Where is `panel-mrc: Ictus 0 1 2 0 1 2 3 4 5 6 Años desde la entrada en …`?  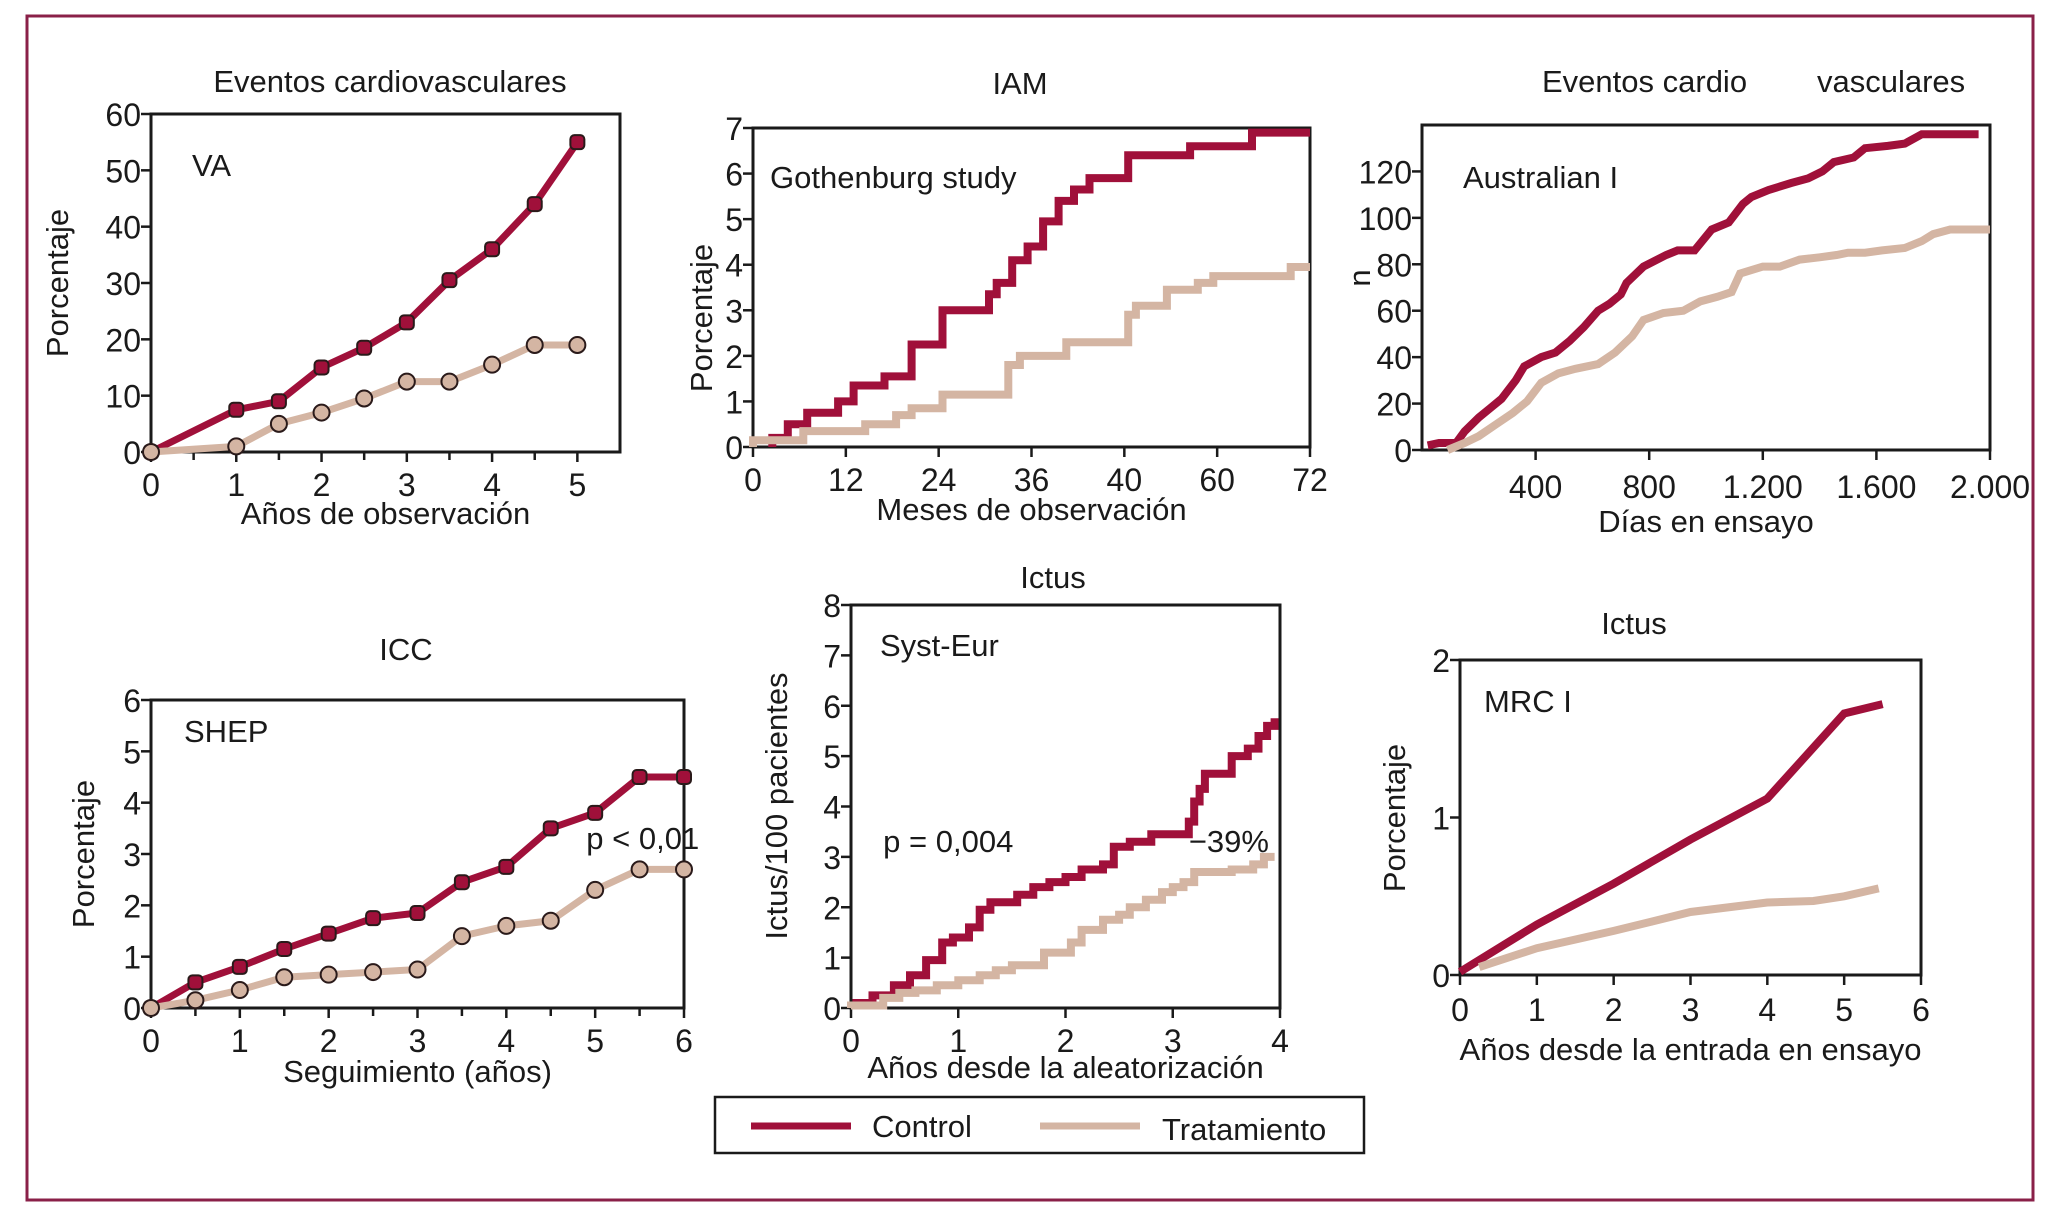
panel-mrc: Ictus 0 1 2 0 1 2 3 4 5 6 Años desde la entrada en … is located at coordinates (1653, 836).